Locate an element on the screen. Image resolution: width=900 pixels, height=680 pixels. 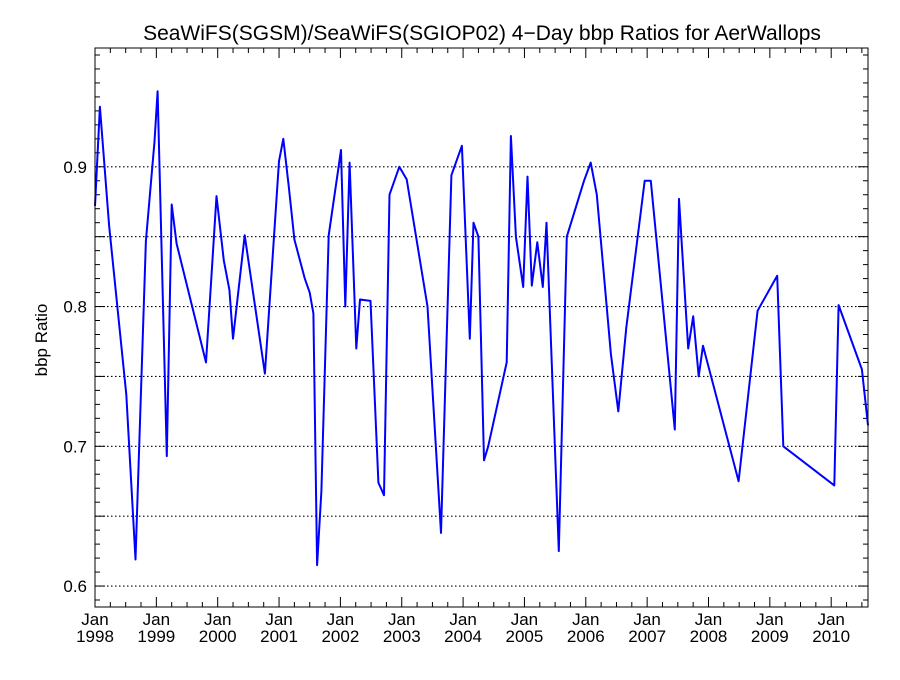
x-tick-year-label: 2004 is located at coordinates (463, 636).